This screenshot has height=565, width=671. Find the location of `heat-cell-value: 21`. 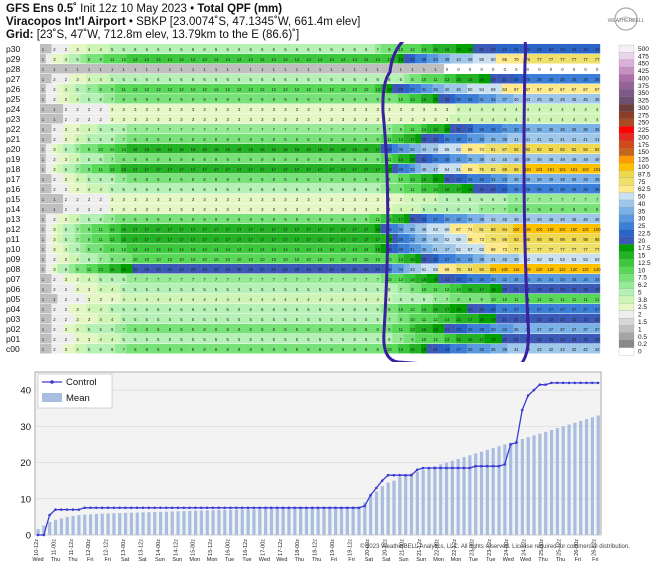

heat-cell-value: 21 is located at coordinates (516, 289).